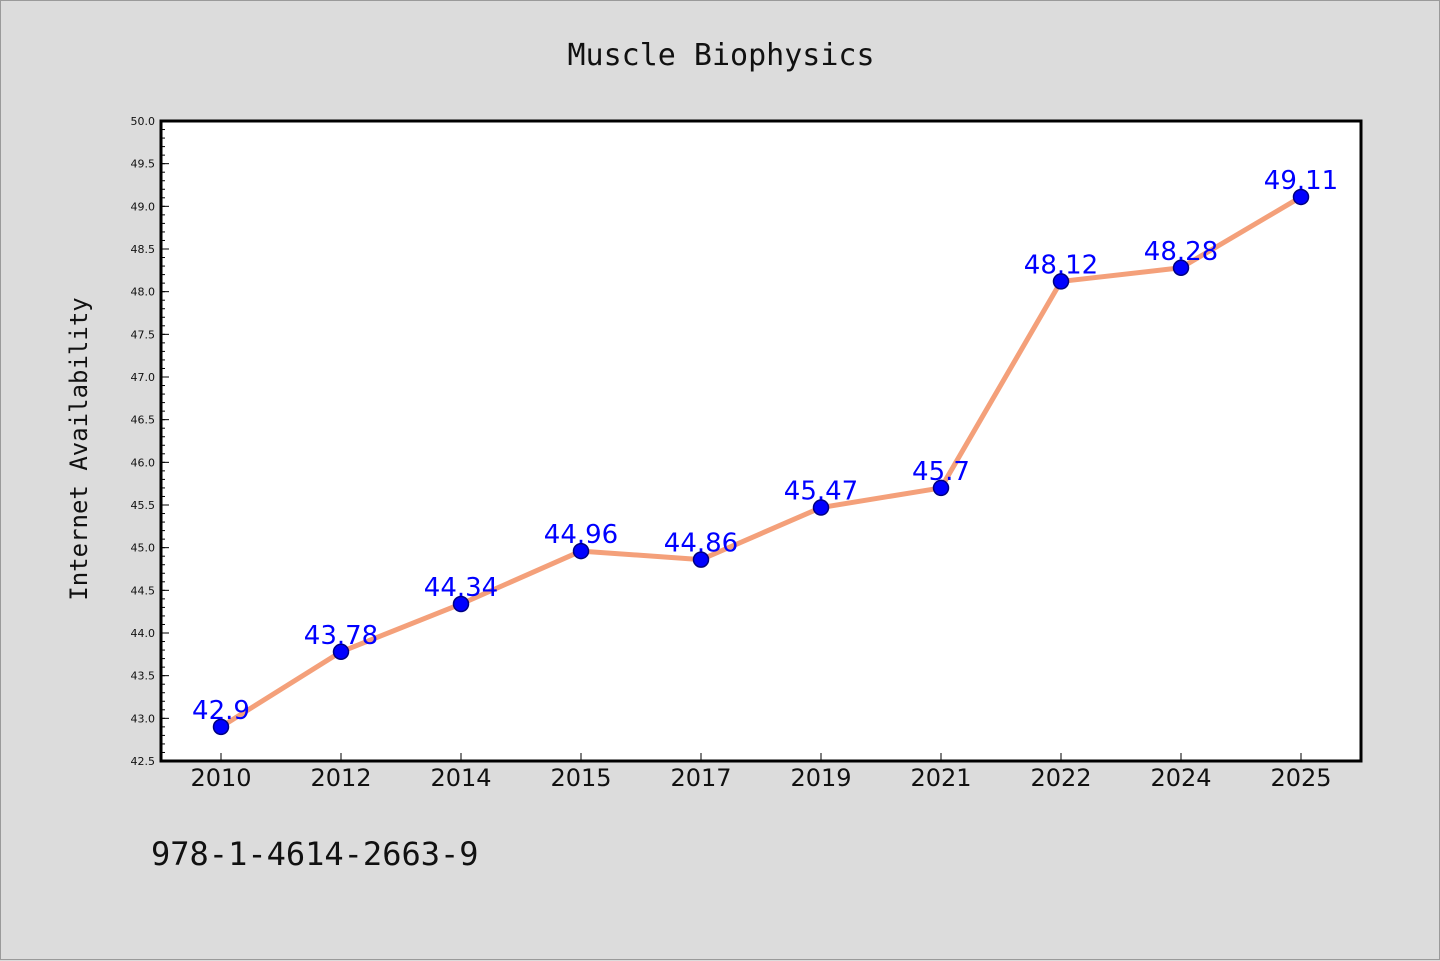 The height and width of the screenshot is (961, 1440). What do you see at coordinates (821, 492) in the screenshot?
I see `data-label: 45.47` at bounding box center [821, 492].